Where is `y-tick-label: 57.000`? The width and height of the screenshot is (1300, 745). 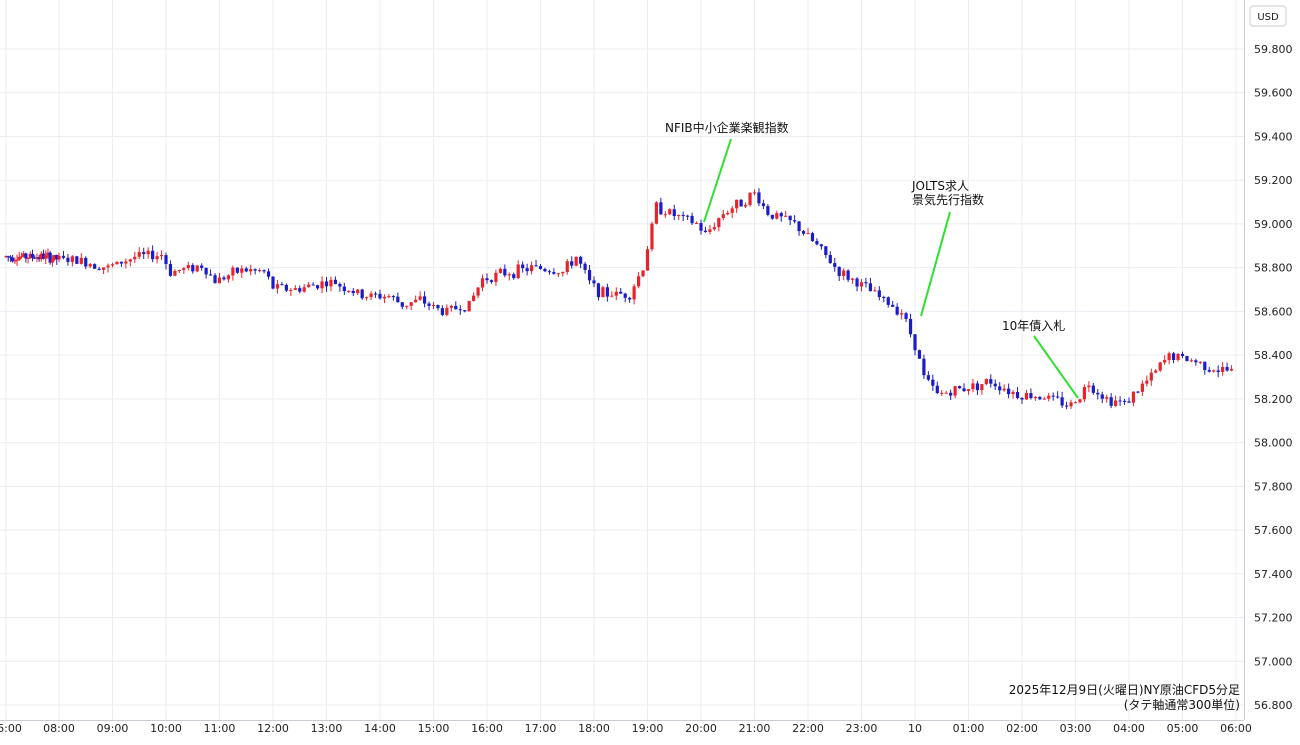 y-tick-label: 57.000 is located at coordinates (1273, 661).